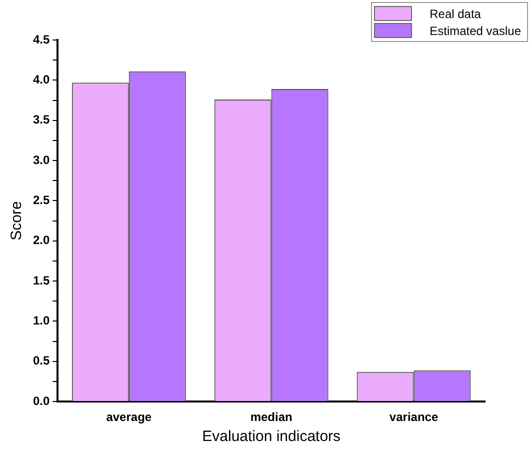 This screenshot has width=530, height=450. I want to click on y-tick-label: 1.0, so click(41, 321).